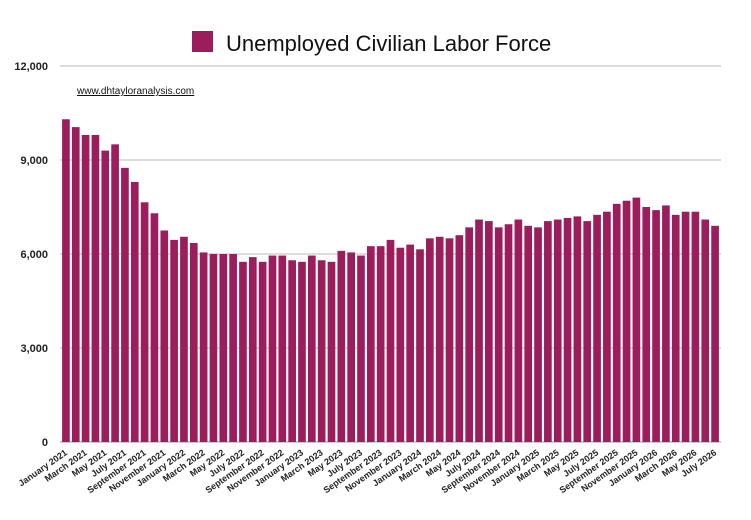 The width and height of the screenshot is (751, 520). I want to click on chart-legend: Unemployed Civilian Labor Force, so click(371, 43).